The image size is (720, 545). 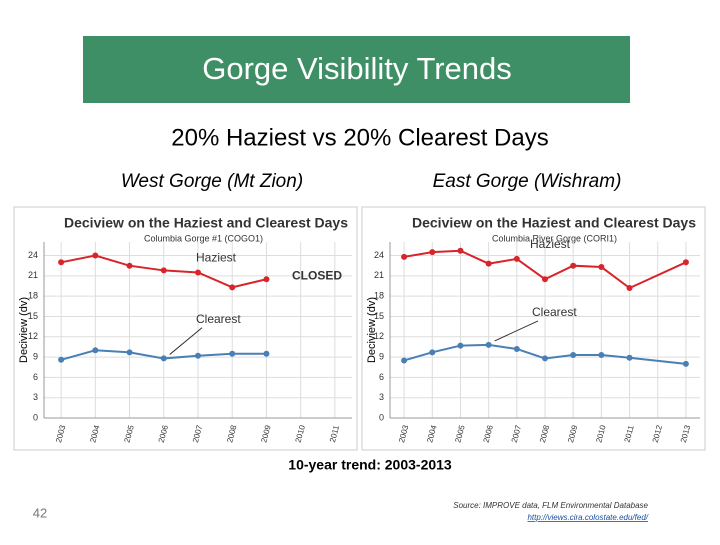 What do you see at coordinates (40, 512) in the screenshot?
I see `page-number: 42` at bounding box center [40, 512].